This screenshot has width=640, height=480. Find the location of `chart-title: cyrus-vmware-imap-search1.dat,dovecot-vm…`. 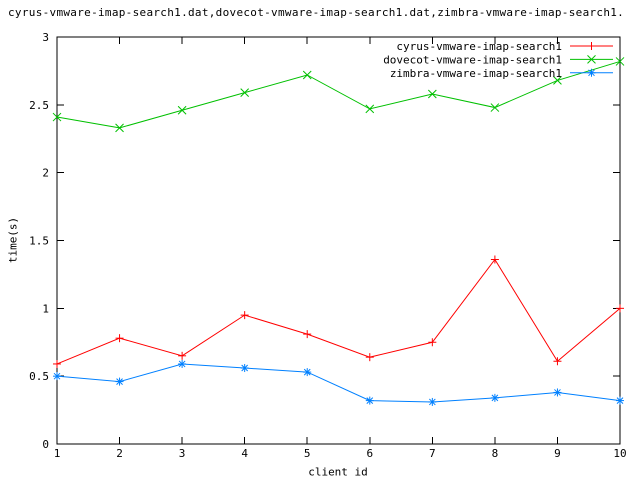

chart-title: cyrus-vmware-imap-search1.dat,dovecot-vm… is located at coordinates (316, 12).